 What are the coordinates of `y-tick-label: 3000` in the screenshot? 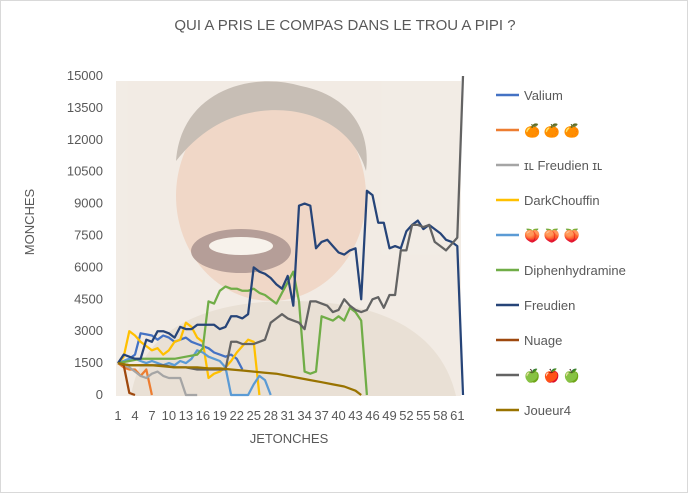 It's located at (88, 330).